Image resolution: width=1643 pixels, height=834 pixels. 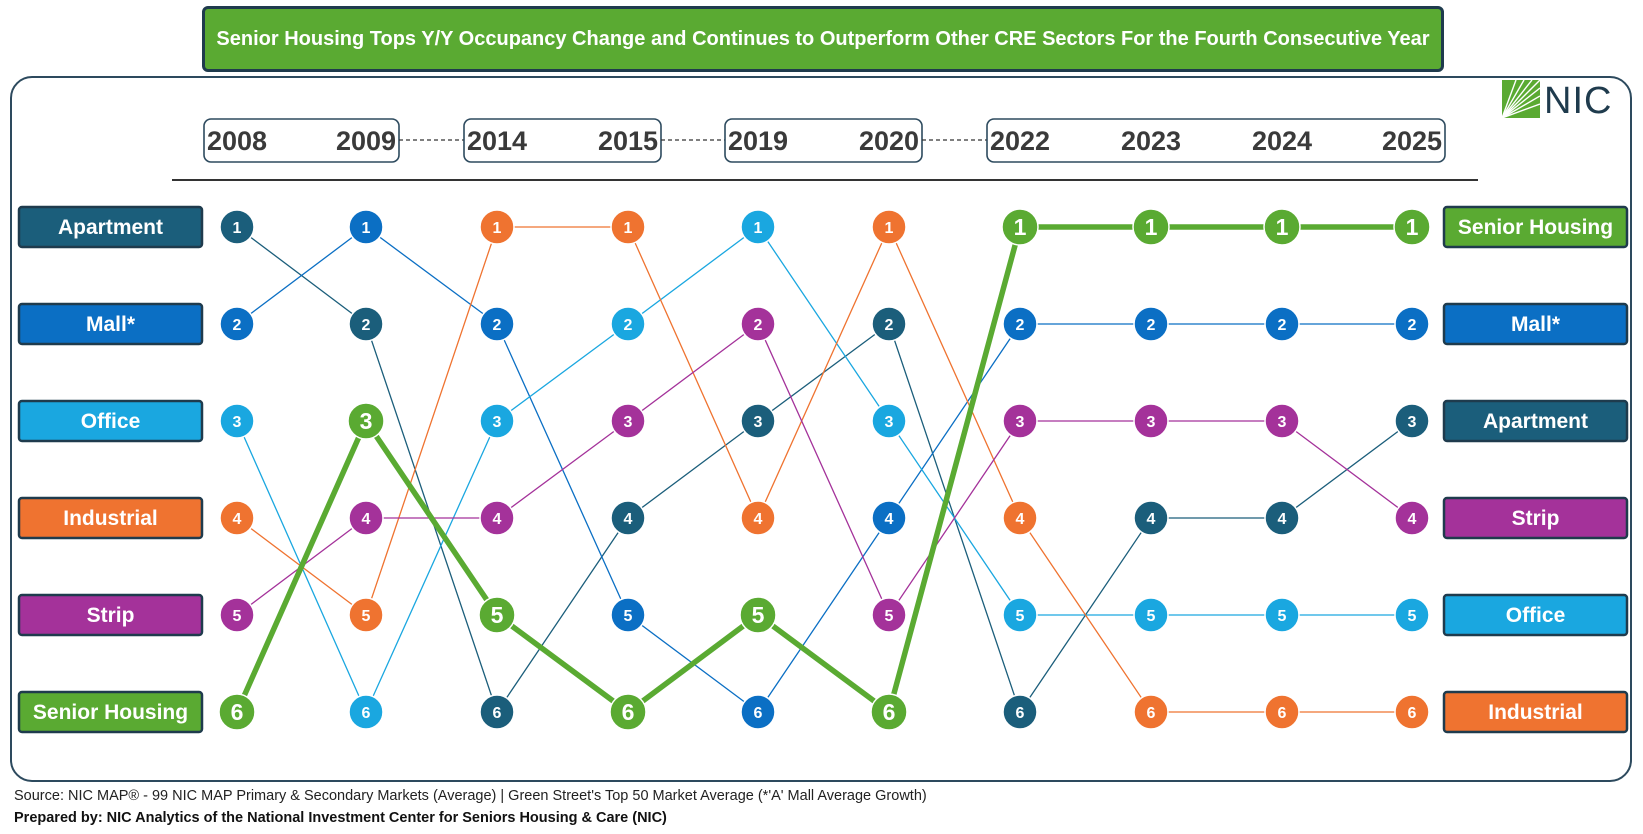 I want to click on right-label-industrial: Industrial, so click(x=1535, y=712).